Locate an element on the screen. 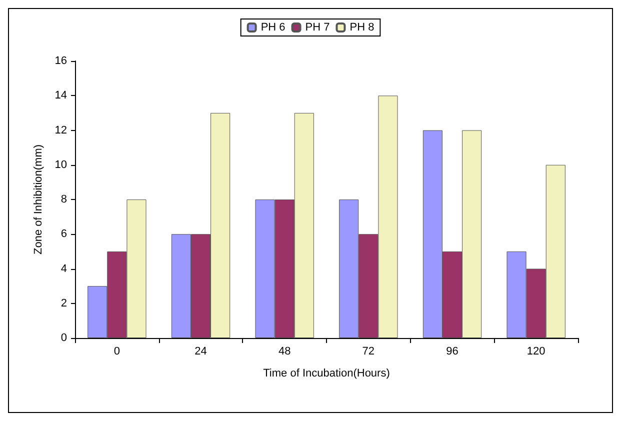 The width and height of the screenshot is (621, 421). y-axis-title: Zone of Inhibition(mm) is located at coordinates (38, 199).